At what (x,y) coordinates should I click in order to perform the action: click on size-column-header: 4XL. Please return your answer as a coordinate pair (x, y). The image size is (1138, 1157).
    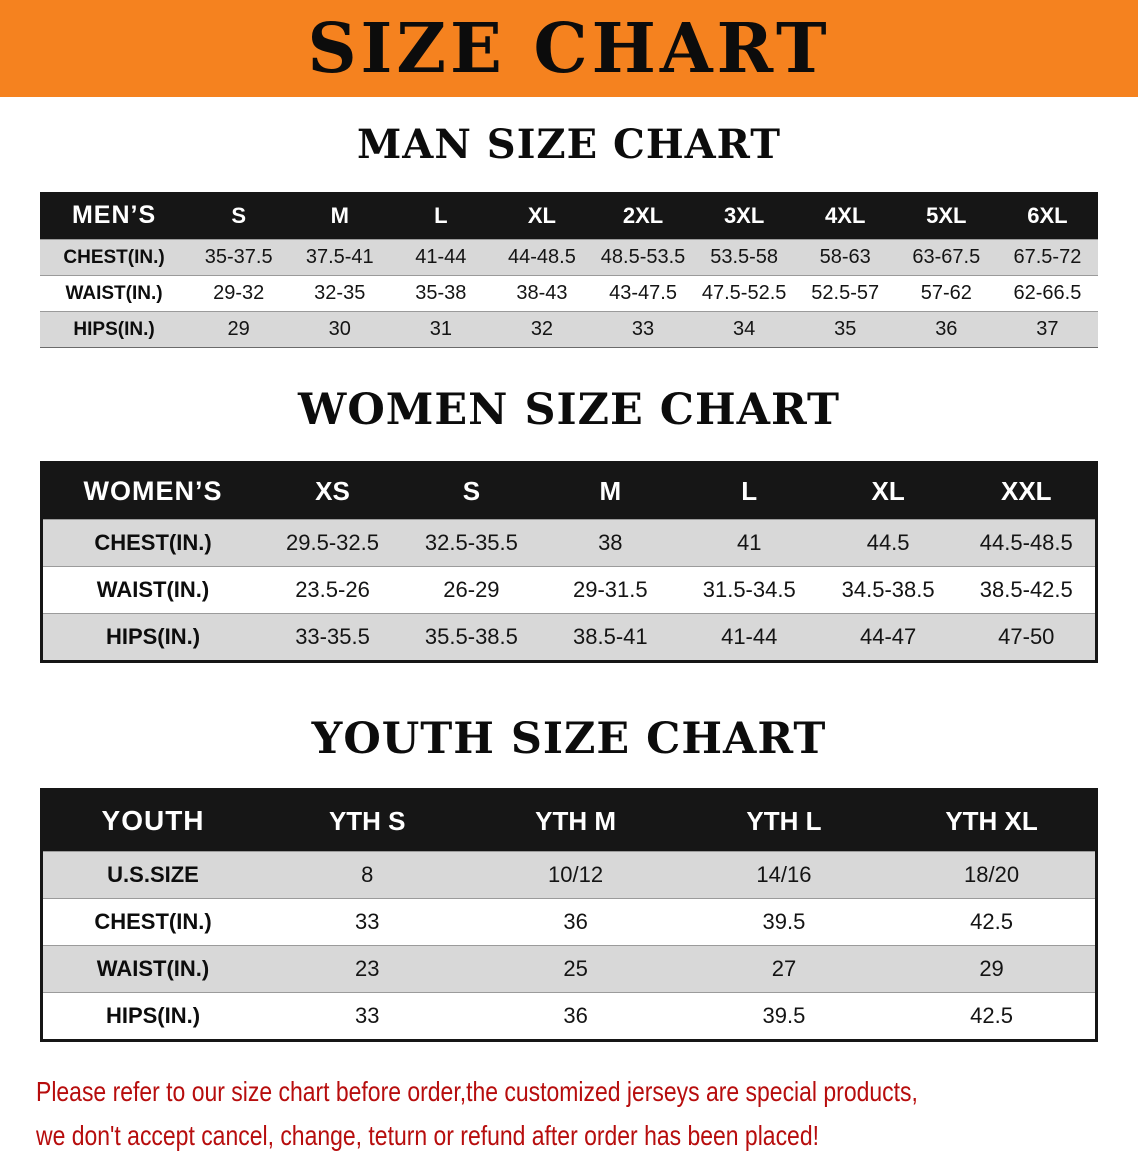
    Looking at the image, I should click on (845, 216).